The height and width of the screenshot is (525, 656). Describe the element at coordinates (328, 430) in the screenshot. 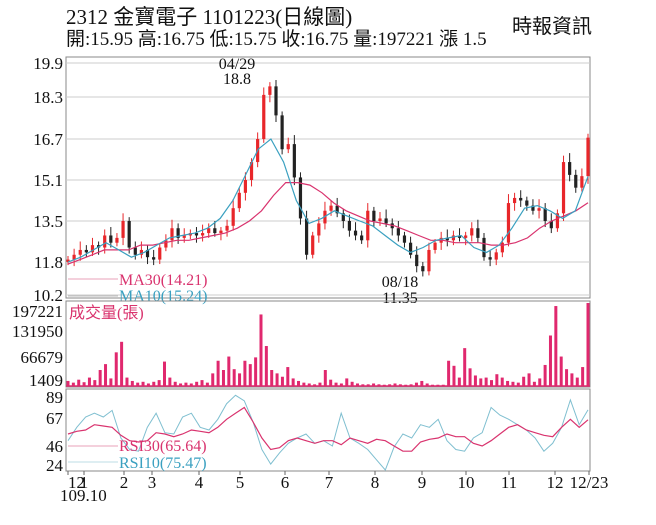

I see `rsi-panel` at that location.